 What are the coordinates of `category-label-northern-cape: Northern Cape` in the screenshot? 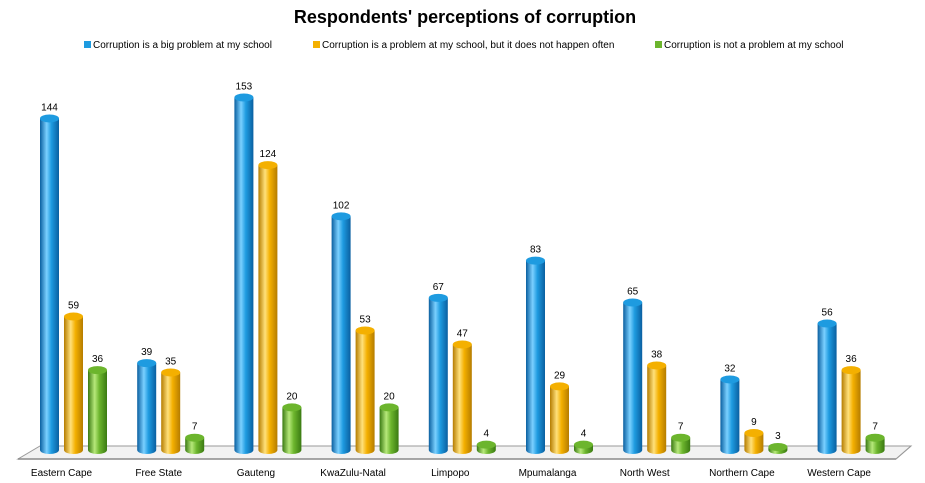 It's located at (742, 473).